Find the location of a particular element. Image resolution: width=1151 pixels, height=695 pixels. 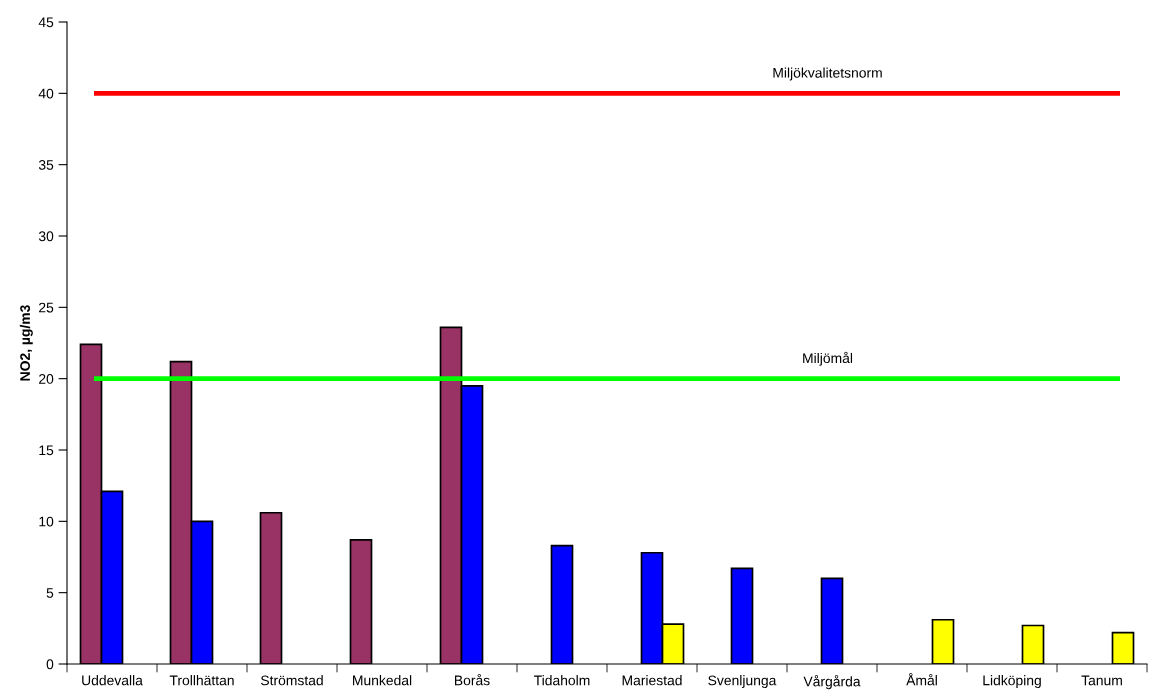

y-tick-label: 5 is located at coordinates (50, 593).